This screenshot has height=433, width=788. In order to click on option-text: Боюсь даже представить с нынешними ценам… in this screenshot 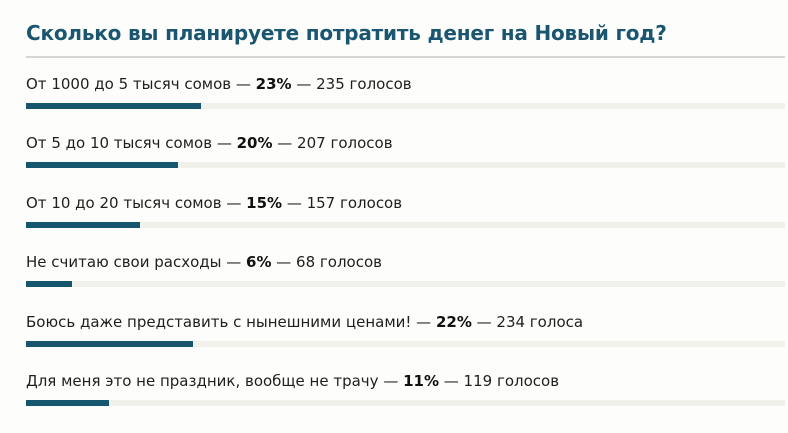, I will do `click(304, 322)`.